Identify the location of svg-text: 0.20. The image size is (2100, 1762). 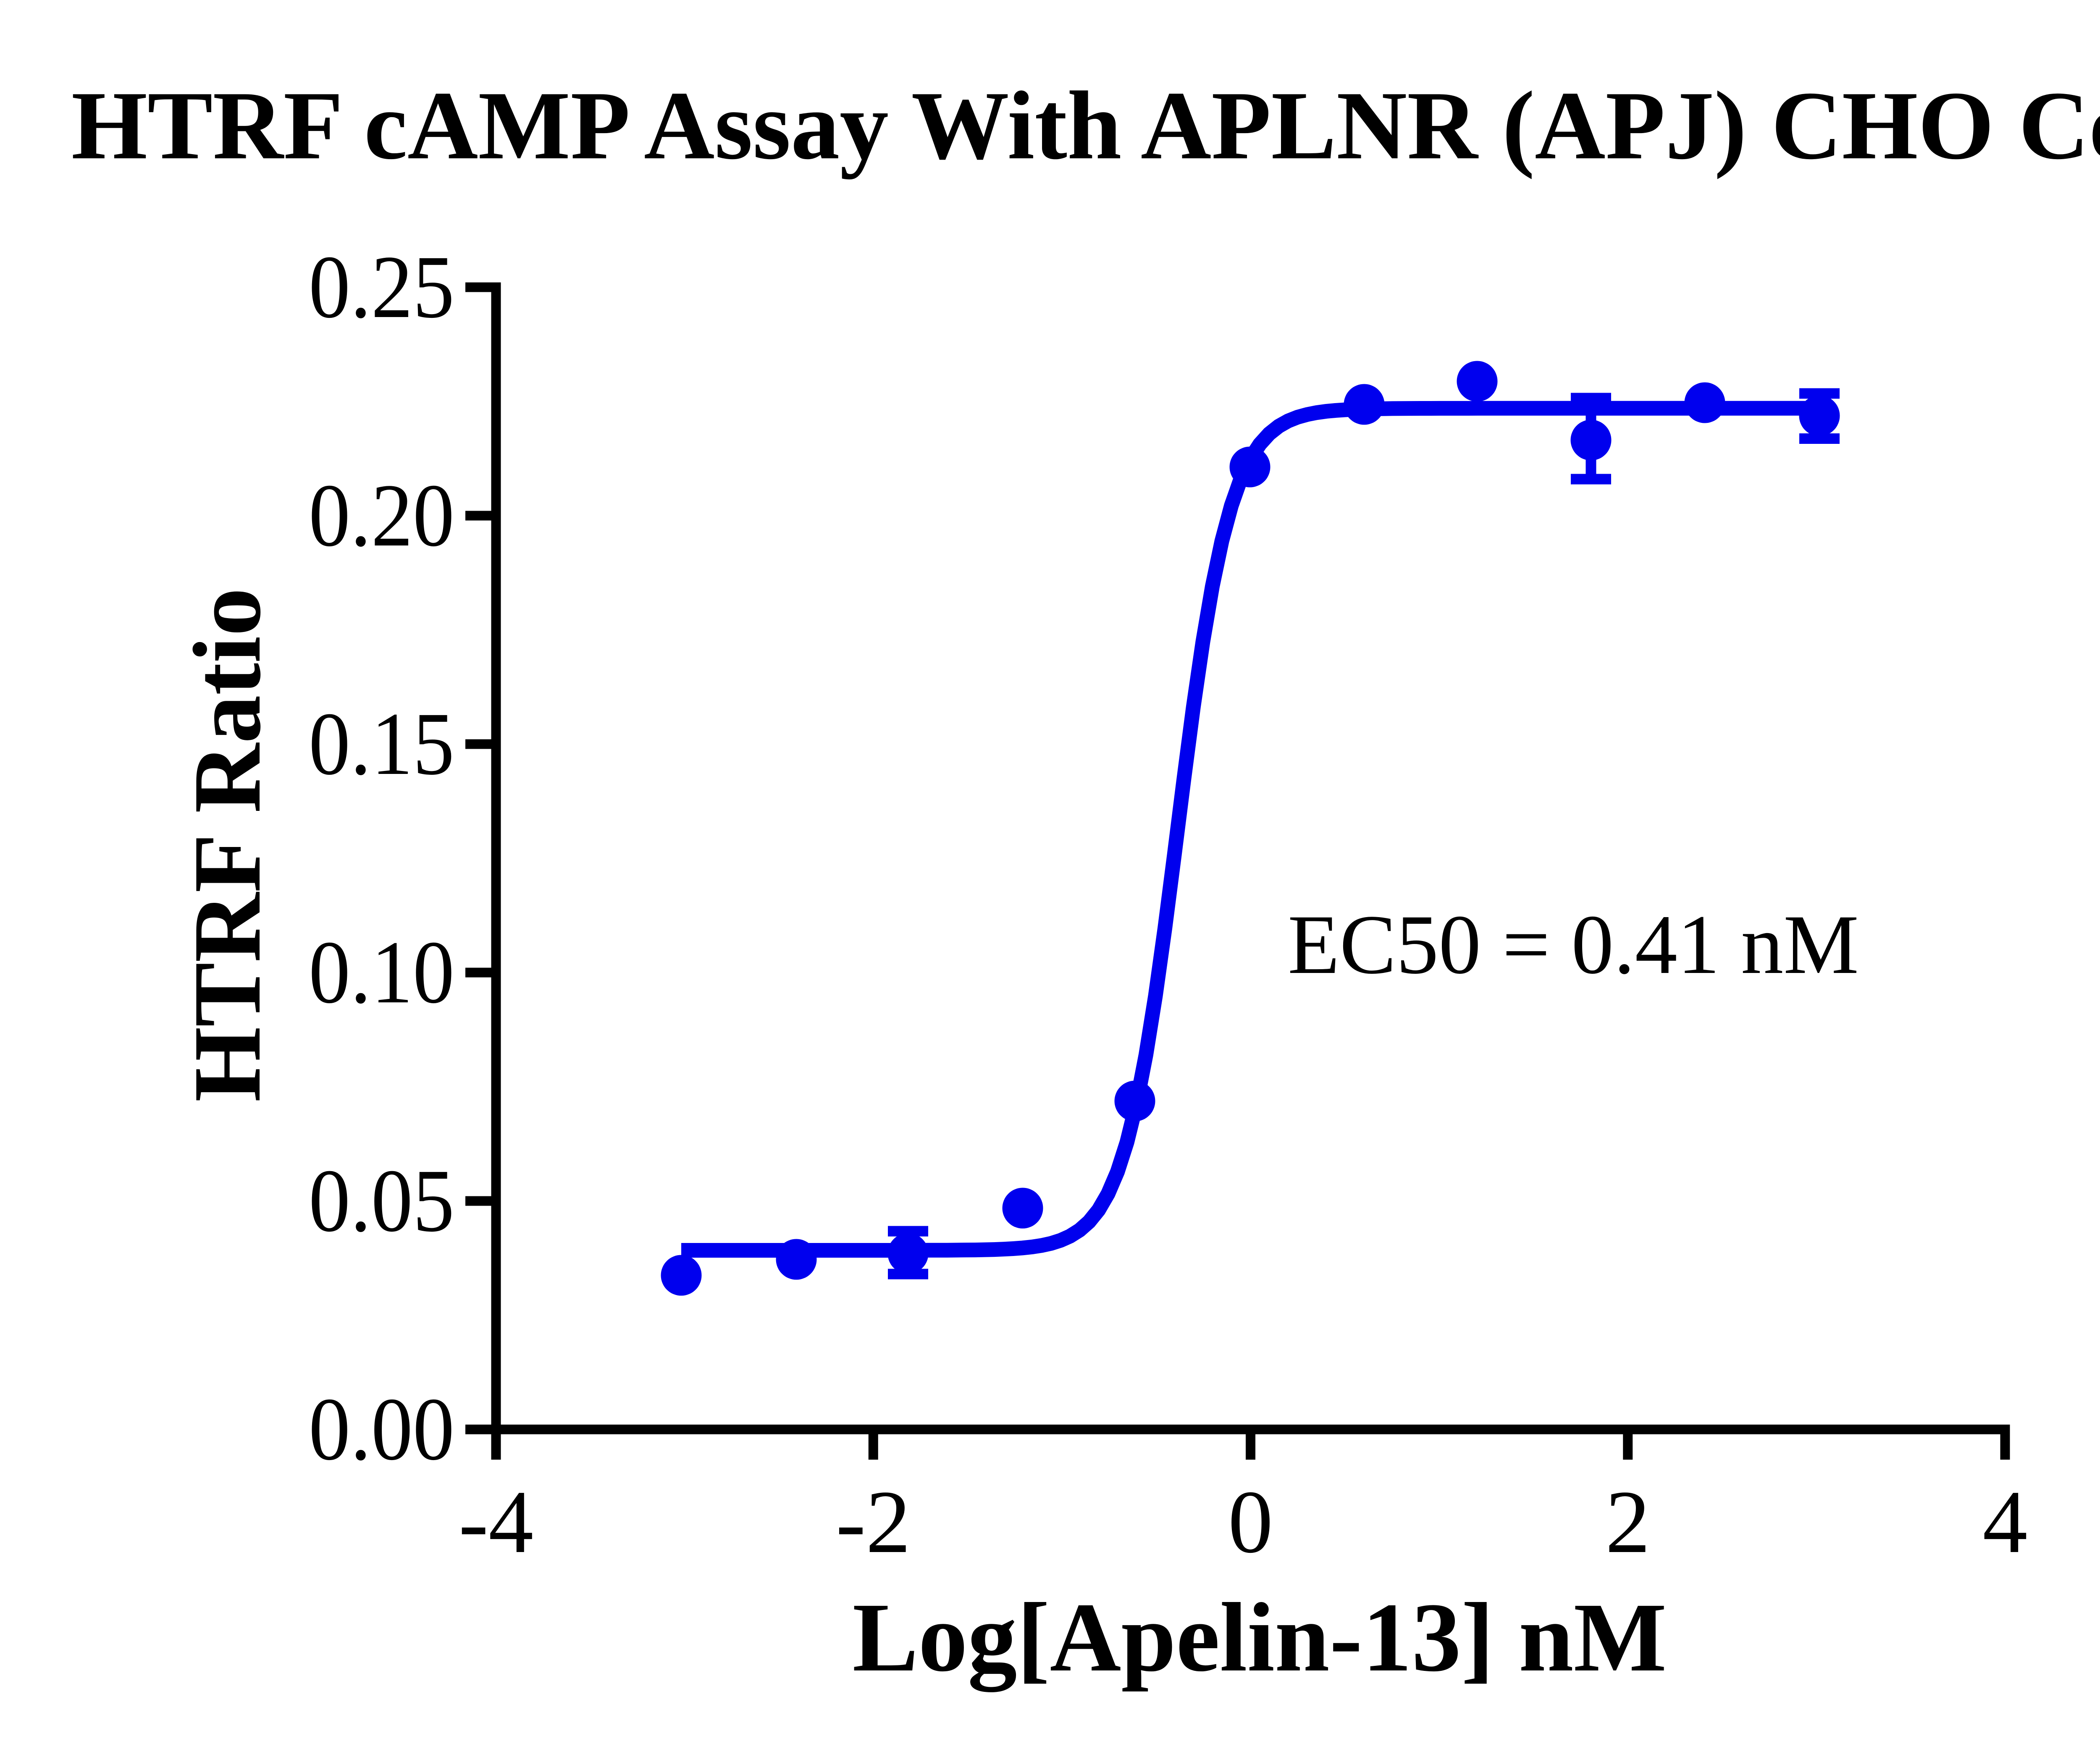
(381, 515).